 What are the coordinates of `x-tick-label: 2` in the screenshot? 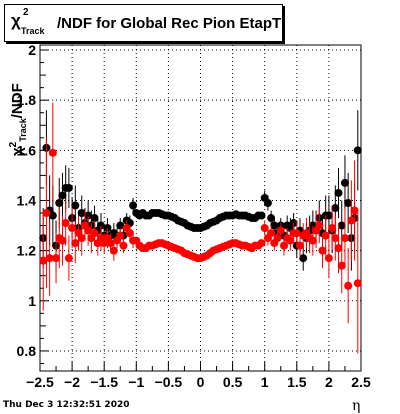 It's located at (329, 382).